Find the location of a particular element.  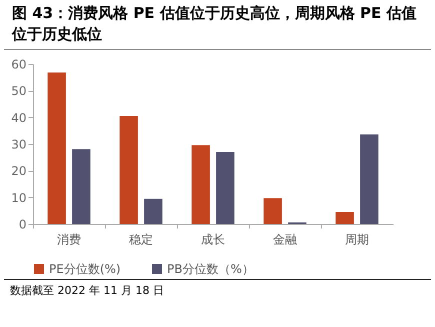

y-tick-label: 40 is located at coordinates (18, 117).